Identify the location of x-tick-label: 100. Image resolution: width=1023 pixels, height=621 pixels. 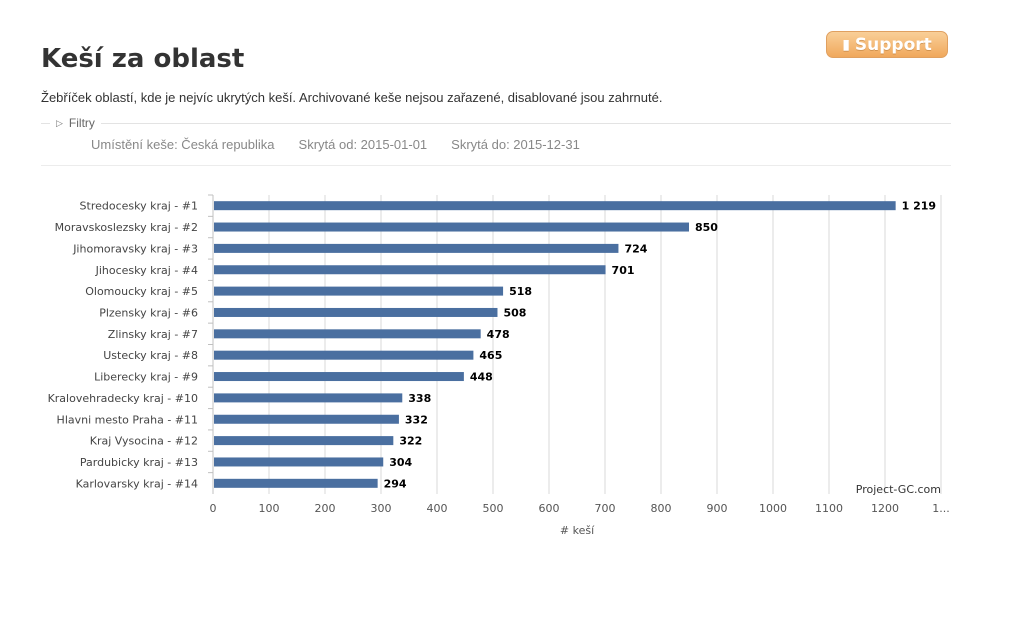
(269, 508).